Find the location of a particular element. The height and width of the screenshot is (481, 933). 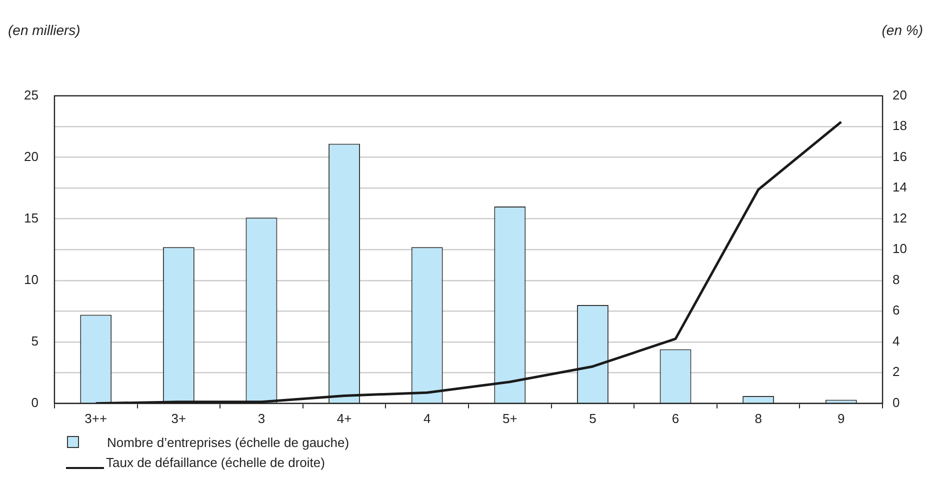

y2-tick-label: 20 is located at coordinates (900, 94).